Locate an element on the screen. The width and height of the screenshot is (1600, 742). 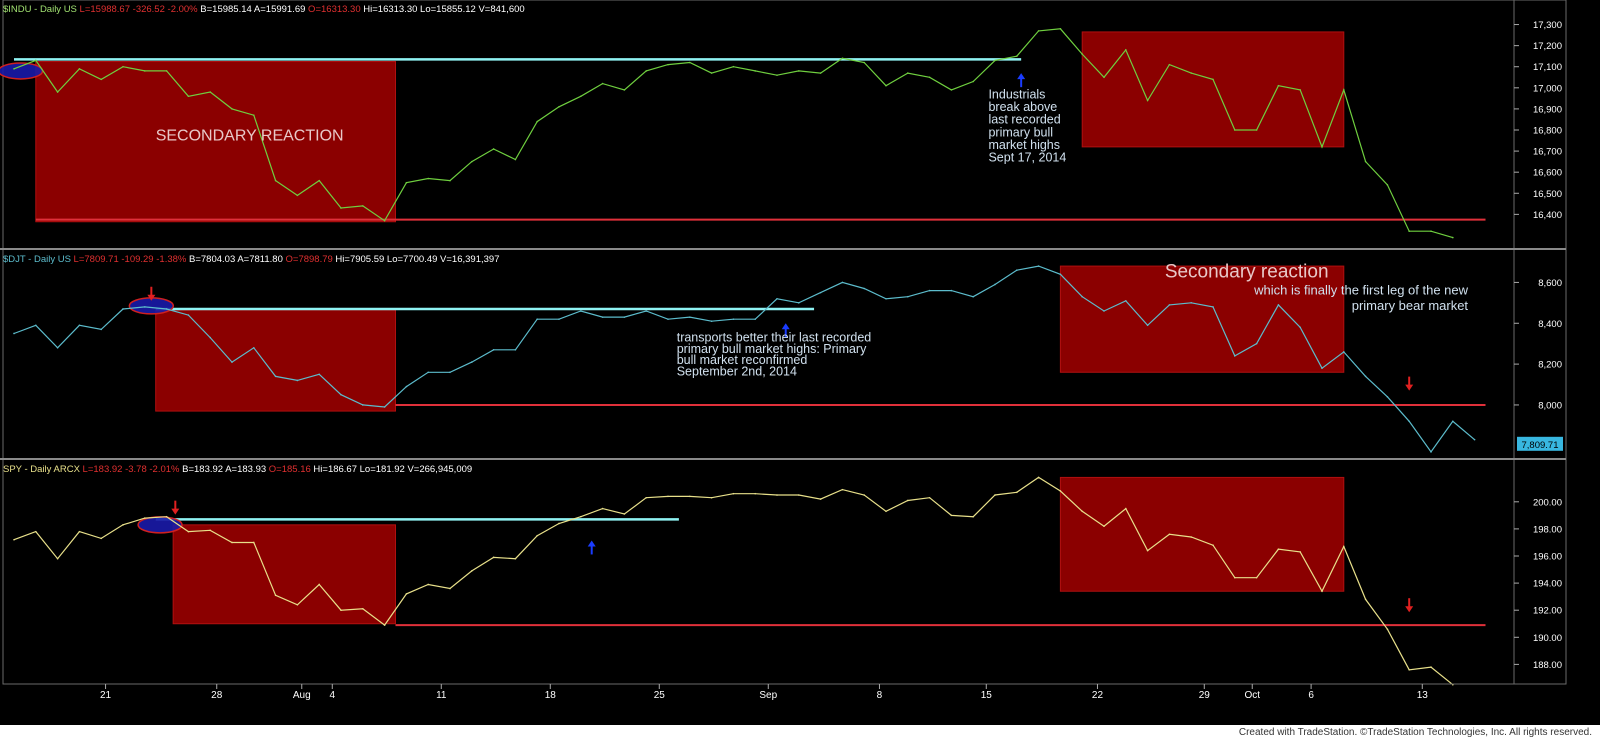
annotation-text: market highs is located at coordinates (1024, 145).